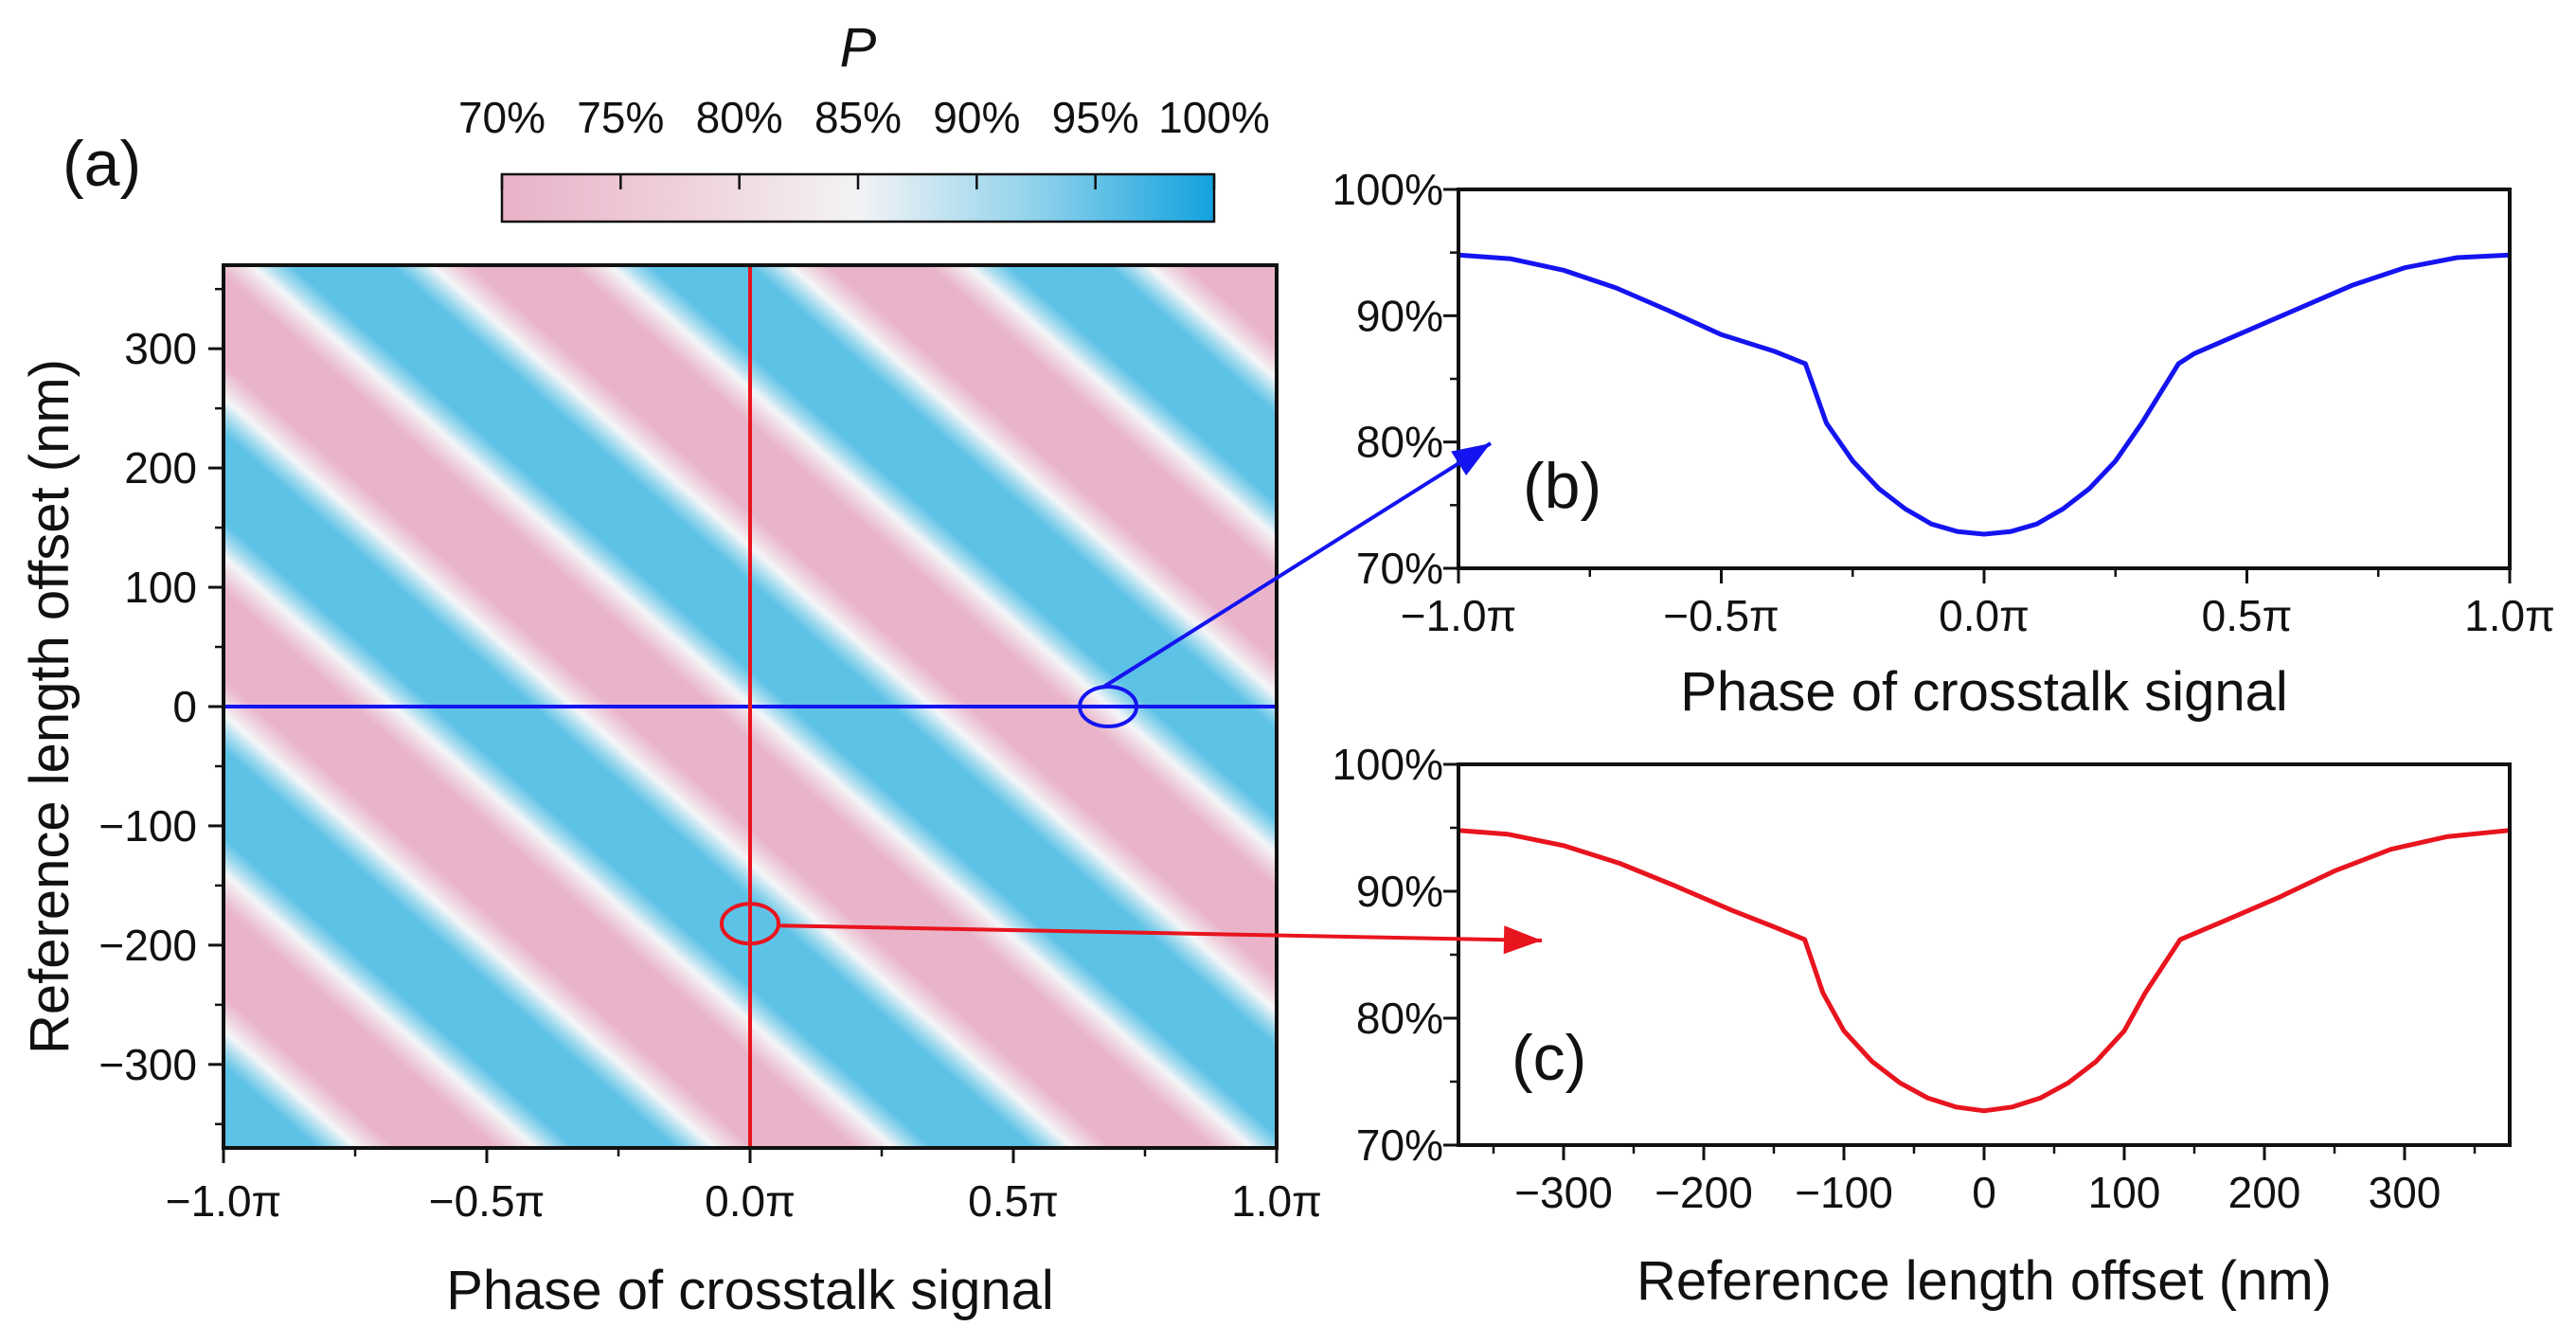  What do you see at coordinates (102, 164) in the screenshot?
I see `panel-label-a: (a)` at bounding box center [102, 164].